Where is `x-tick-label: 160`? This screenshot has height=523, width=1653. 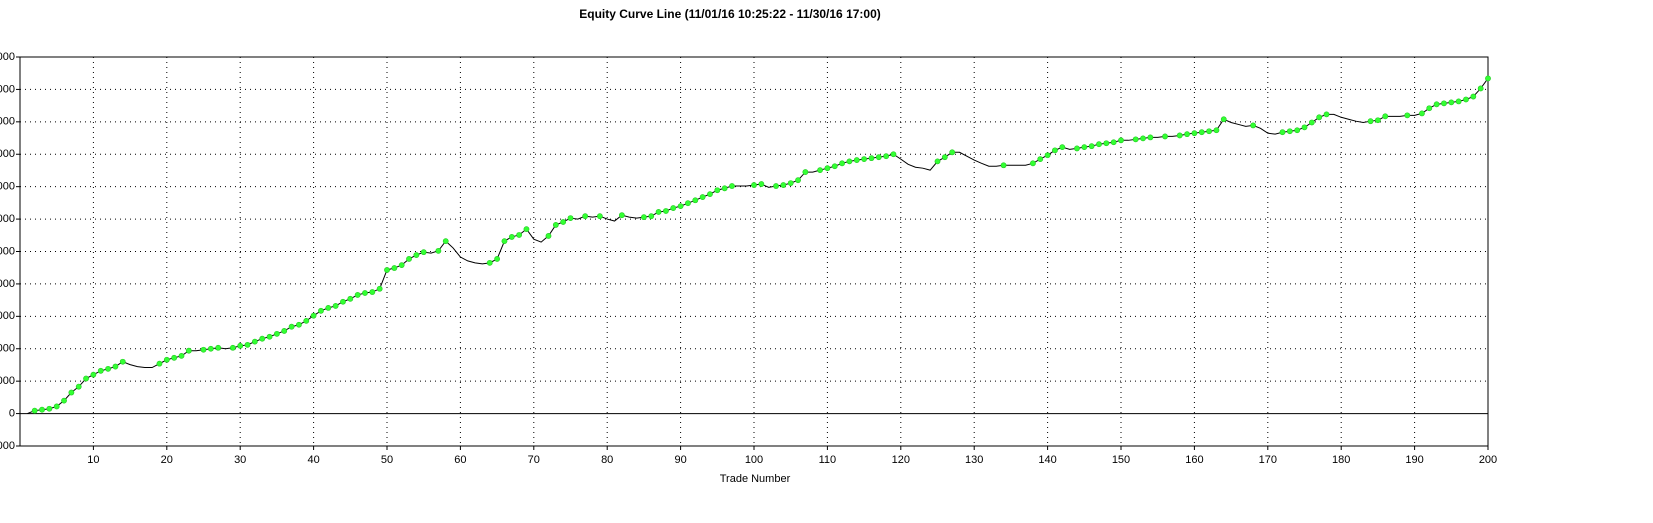 x-tick-label: 160 is located at coordinates (1194, 460).